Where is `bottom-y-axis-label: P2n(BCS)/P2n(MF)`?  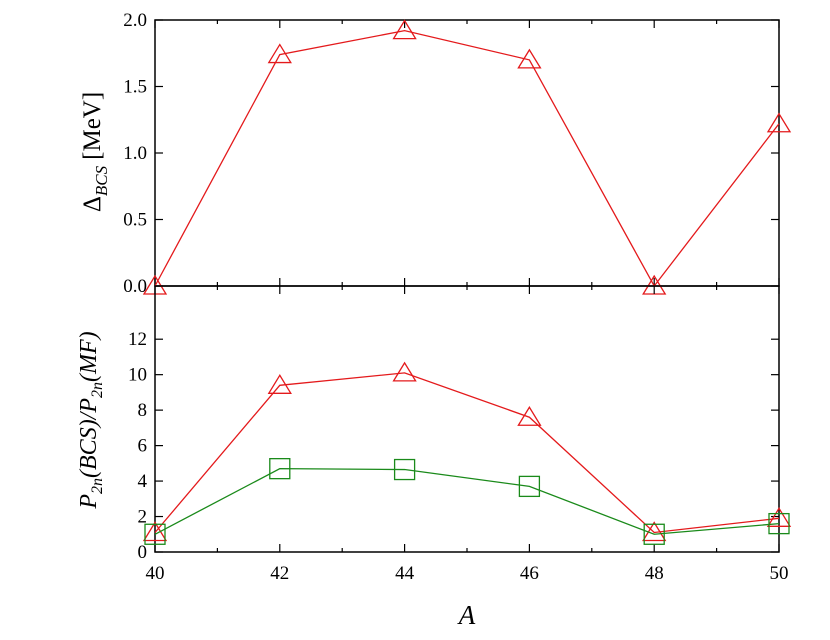
bottom-y-axis-label: P2n(BCS)/P2n(MF) is located at coordinates (91, 420).